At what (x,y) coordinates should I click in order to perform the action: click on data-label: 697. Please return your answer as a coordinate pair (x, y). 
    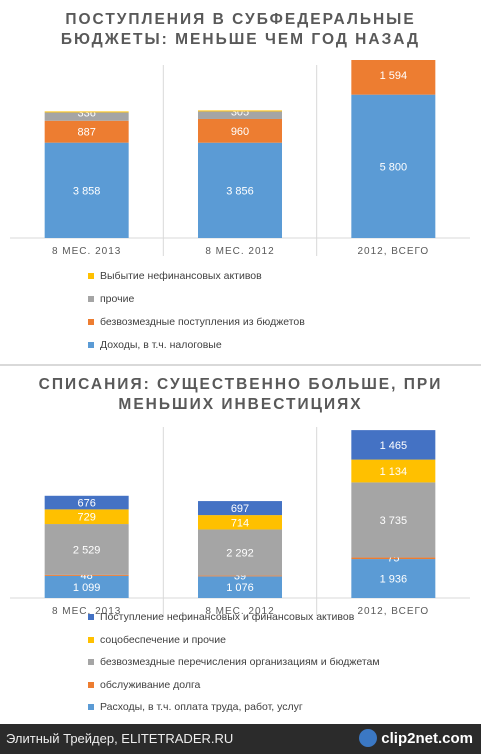
    Looking at the image, I should click on (240, 509).